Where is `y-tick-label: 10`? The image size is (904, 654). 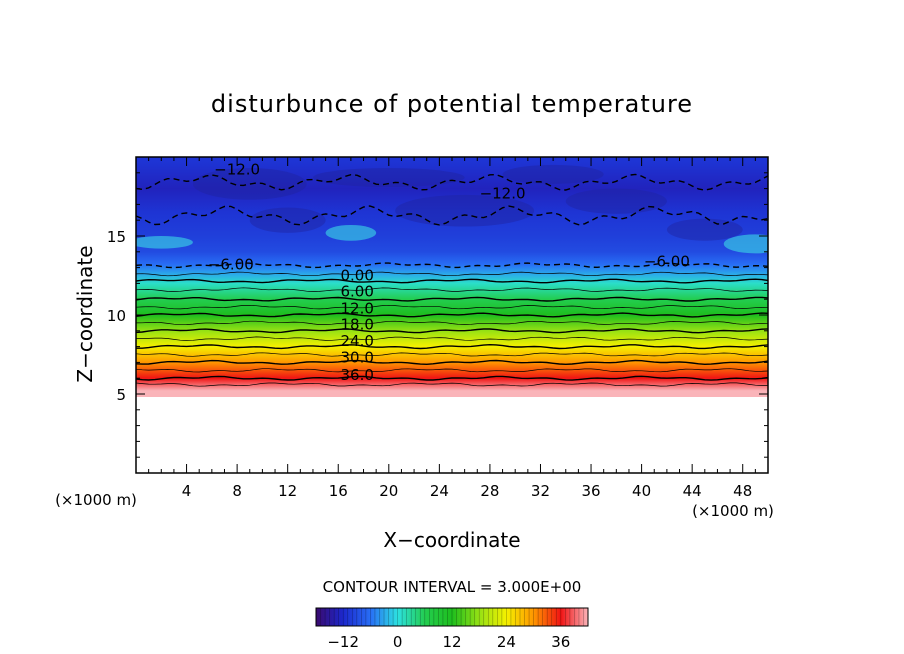 y-tick-label: 10 is located at coordinates (116, 316).